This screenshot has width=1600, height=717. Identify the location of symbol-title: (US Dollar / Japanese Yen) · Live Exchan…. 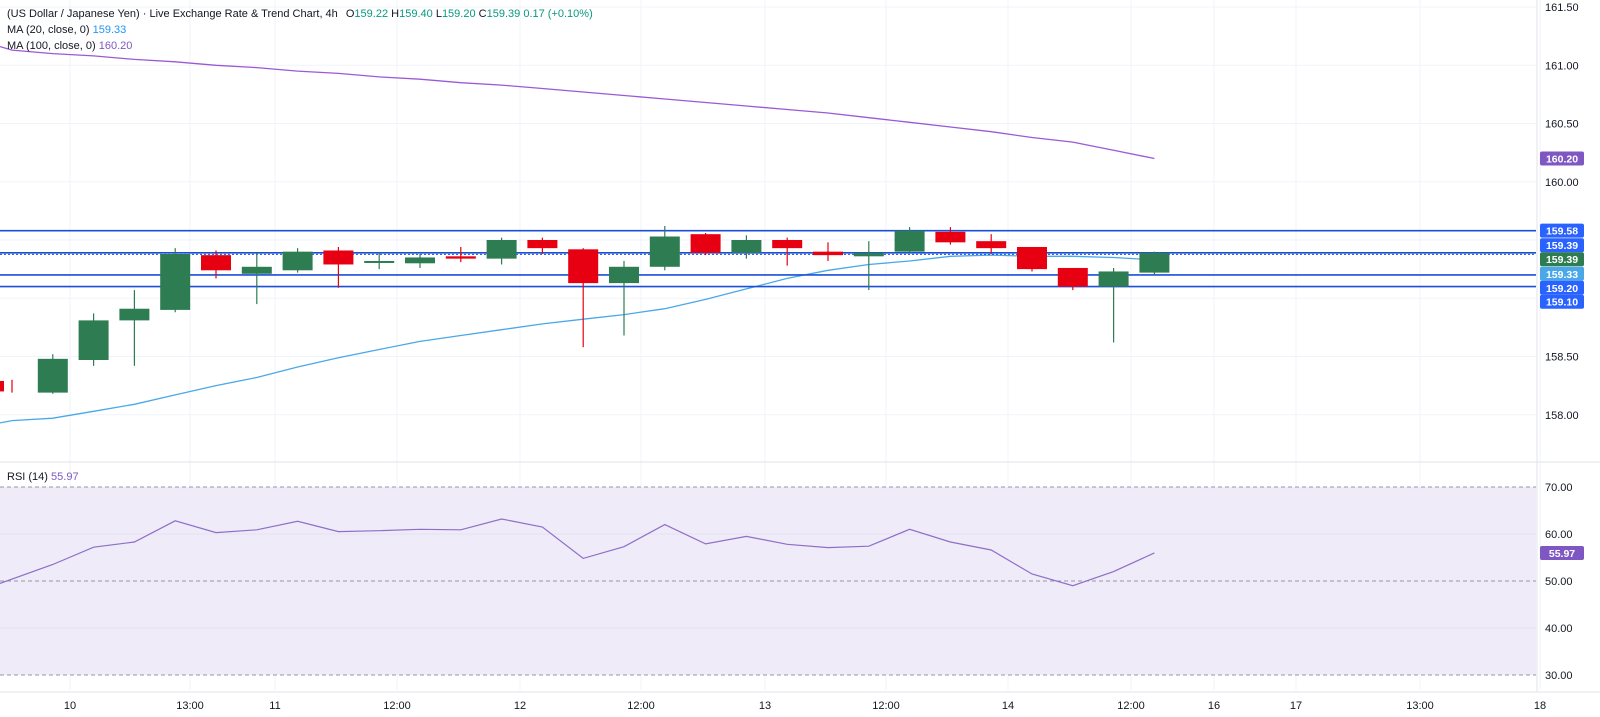
(172, 14).